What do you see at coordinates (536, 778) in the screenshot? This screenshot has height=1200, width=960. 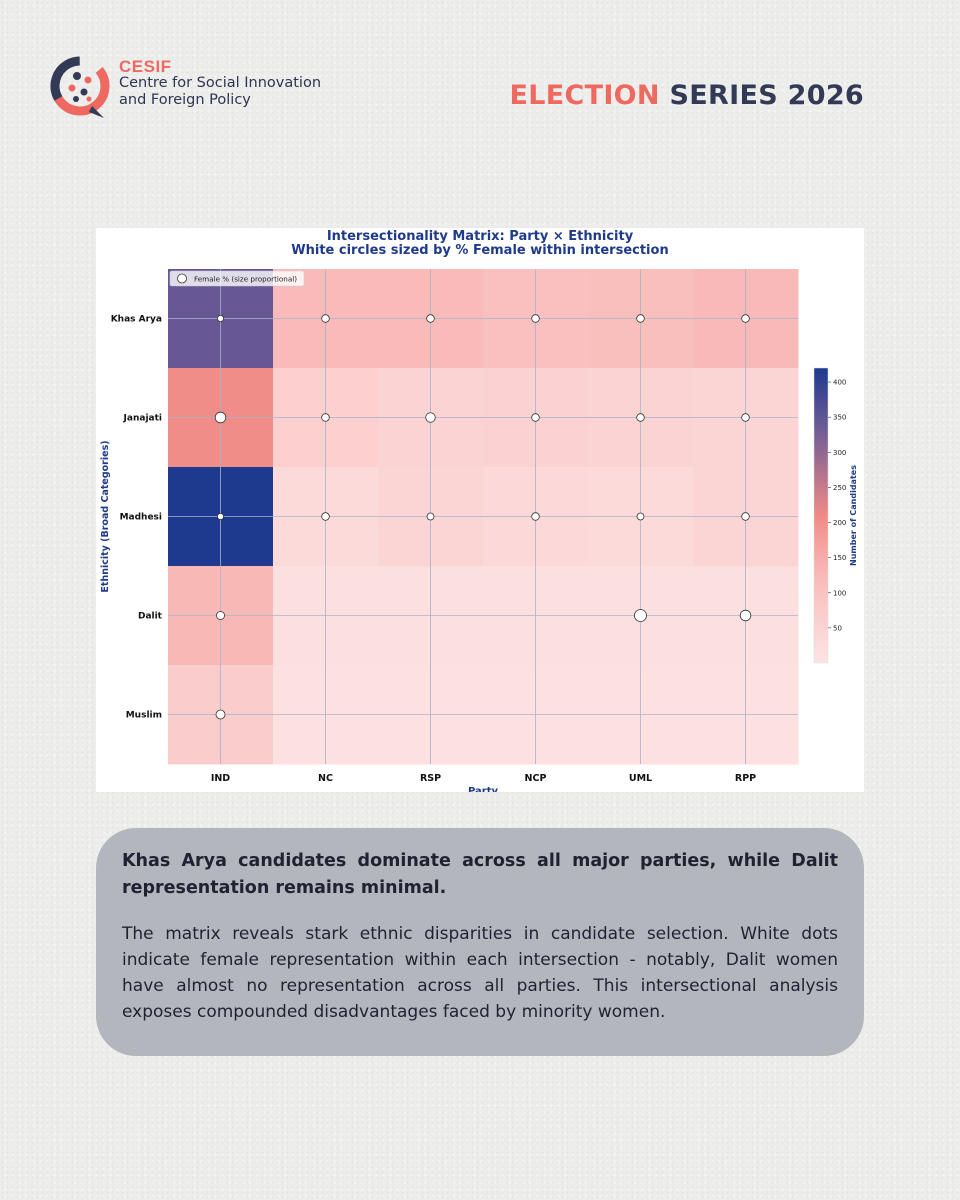 I see `x-tick-label: NCP` at bounding box center [536, 778].